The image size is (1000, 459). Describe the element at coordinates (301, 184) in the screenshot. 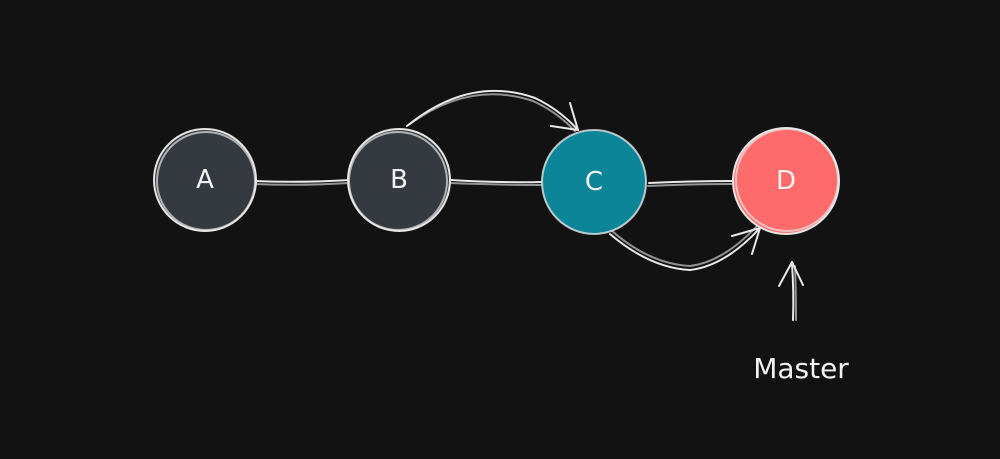

I see `edge-a-b-double` at that location.